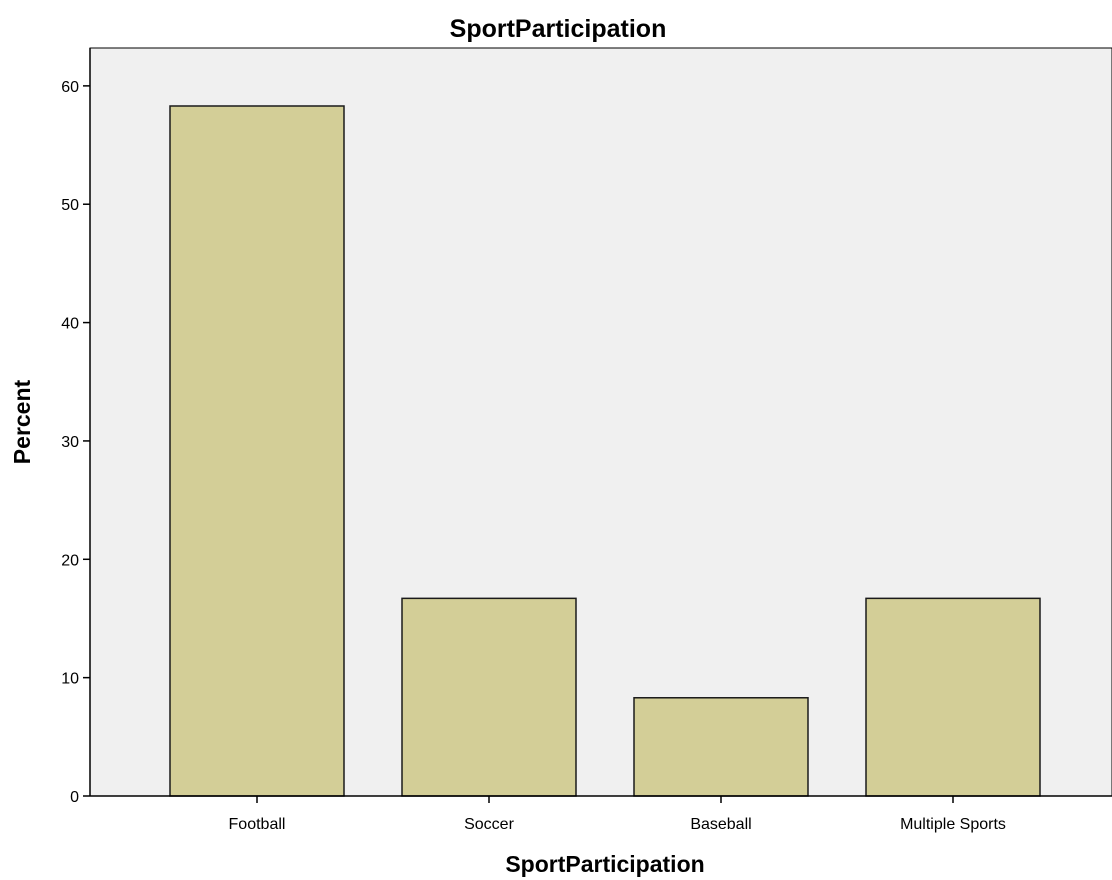 The width and height of the screenshot is (1112, 880). Describe the element at coordinates (70, 679) in the screenshot. I see `y-tick-label: 10` at that location.